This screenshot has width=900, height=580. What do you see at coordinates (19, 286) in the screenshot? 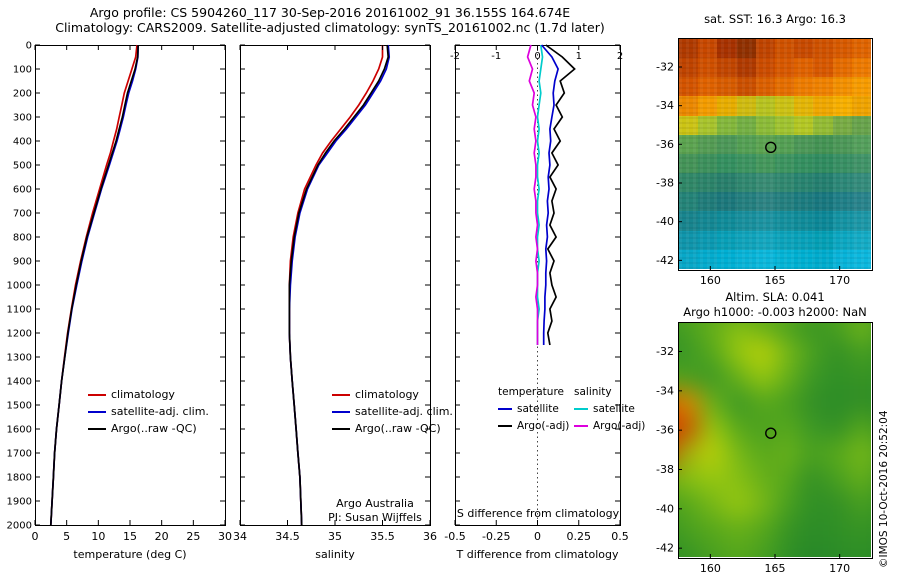
I see `temperature-y-tick-label: 1000` at bounding box center [19, 286].